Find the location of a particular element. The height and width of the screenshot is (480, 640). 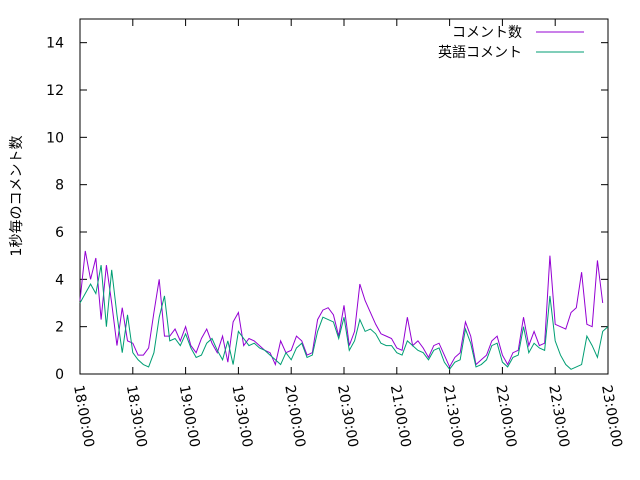

y-tick-label: 6 is located at coordinates (59, 233).